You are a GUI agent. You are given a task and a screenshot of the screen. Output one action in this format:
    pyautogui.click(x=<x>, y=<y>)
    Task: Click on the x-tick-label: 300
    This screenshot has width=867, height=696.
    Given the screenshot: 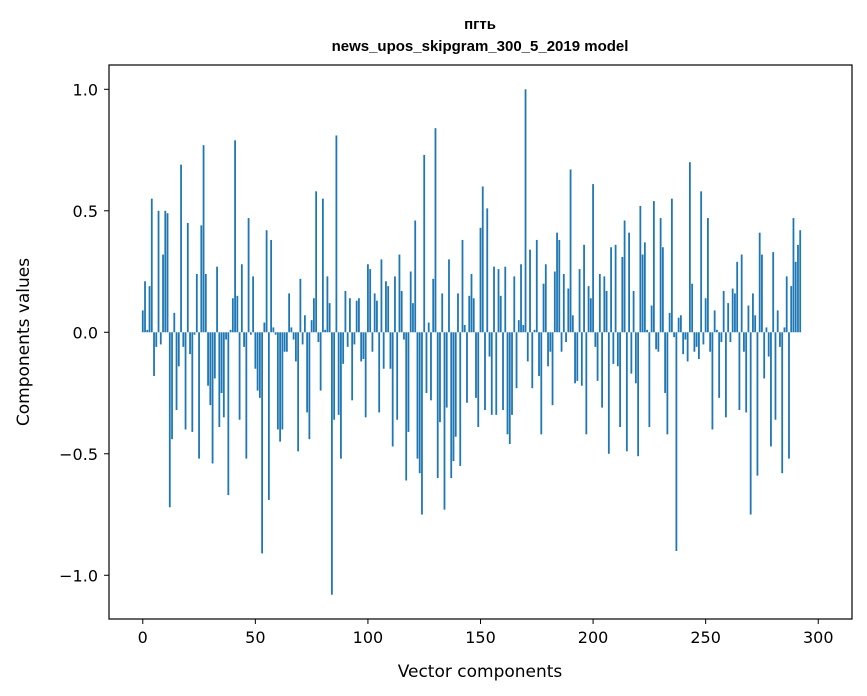 What is the action you would take?
    pyautogui.click(x=818, y=637)
    